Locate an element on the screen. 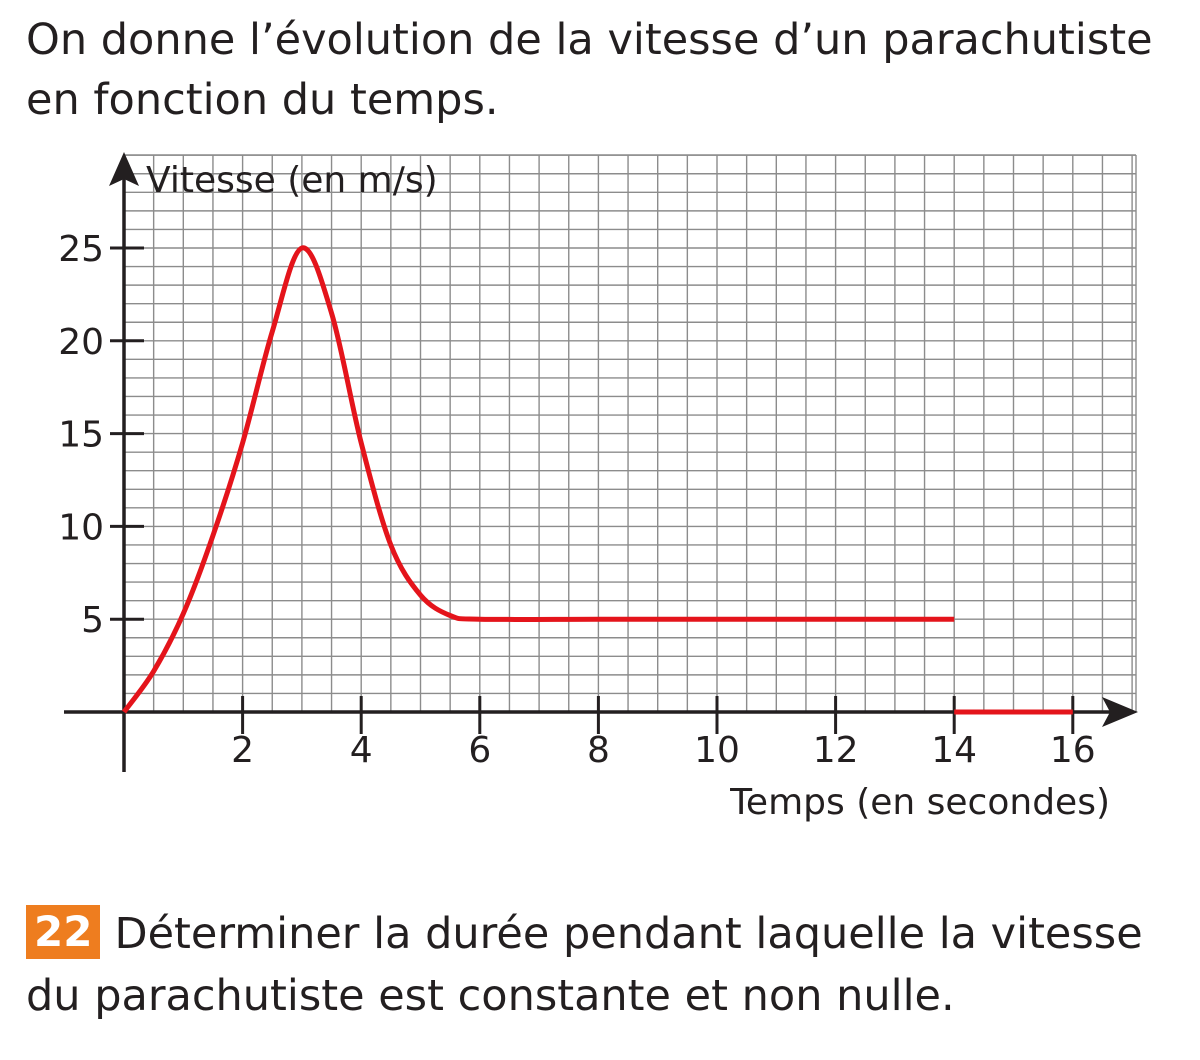 Image resolution: width=1200 pixels, height=1060 pixels. question-number-badge: 22 is located at coordinates (63, 932).